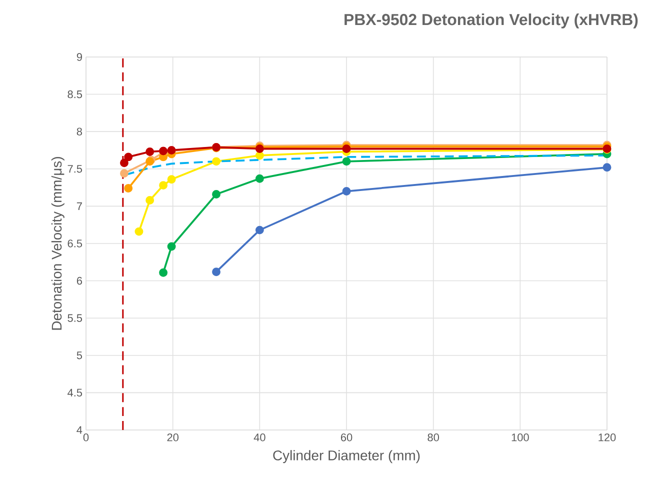 This screenshot has height=502, width=648. Describe the element at coordinates (75, 244) in the screenshot. I see `y-tick-label: 6.5` at that location.